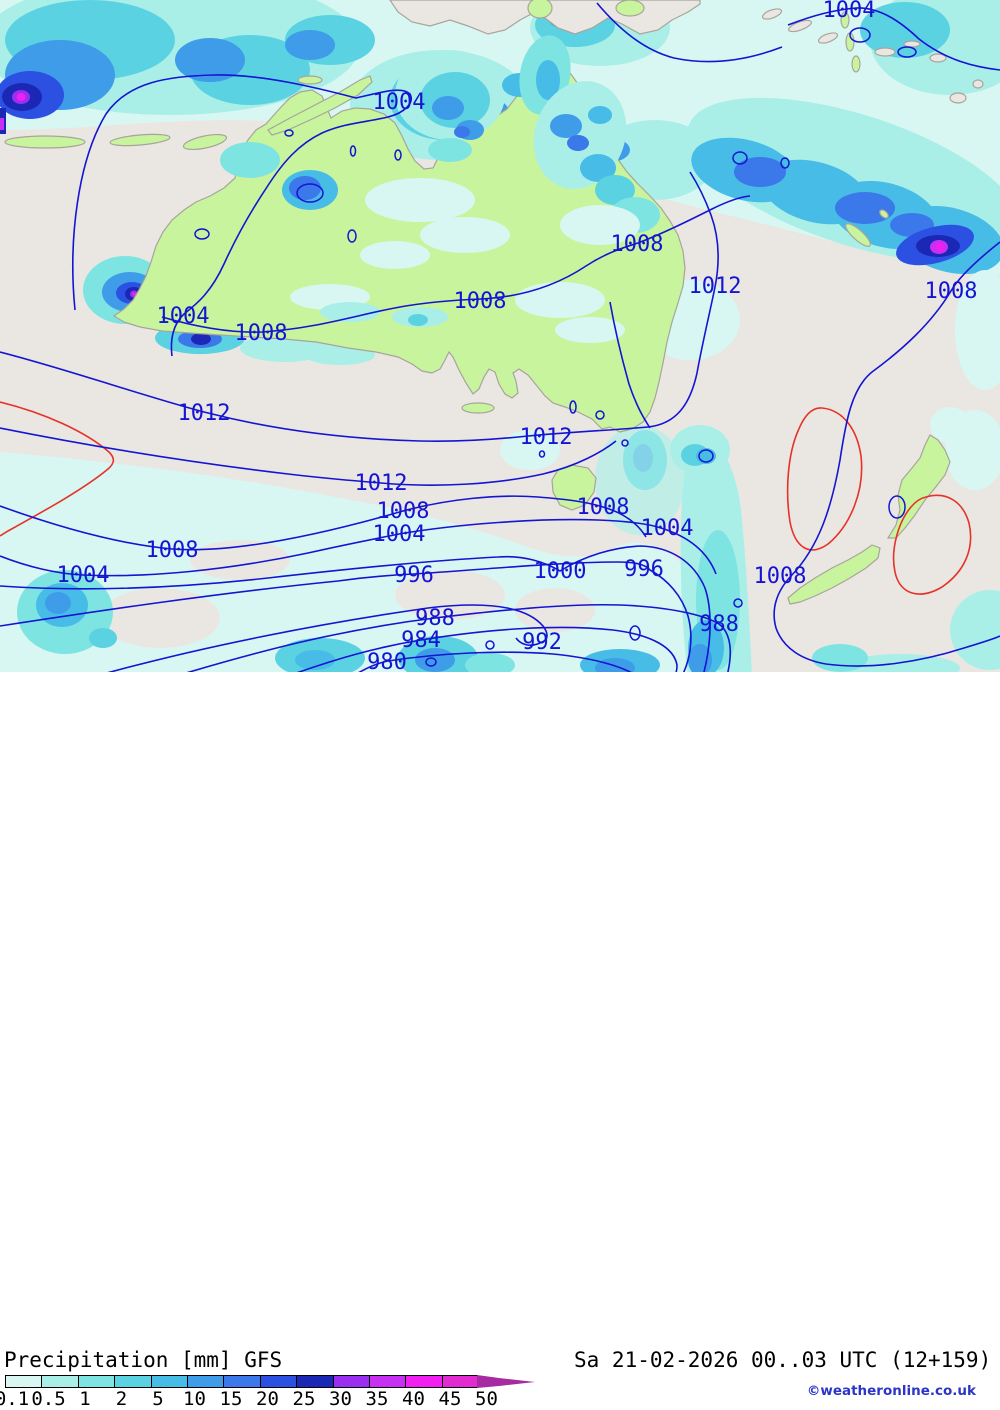  I want to click on isobar-red-layer, so click(486, 498).